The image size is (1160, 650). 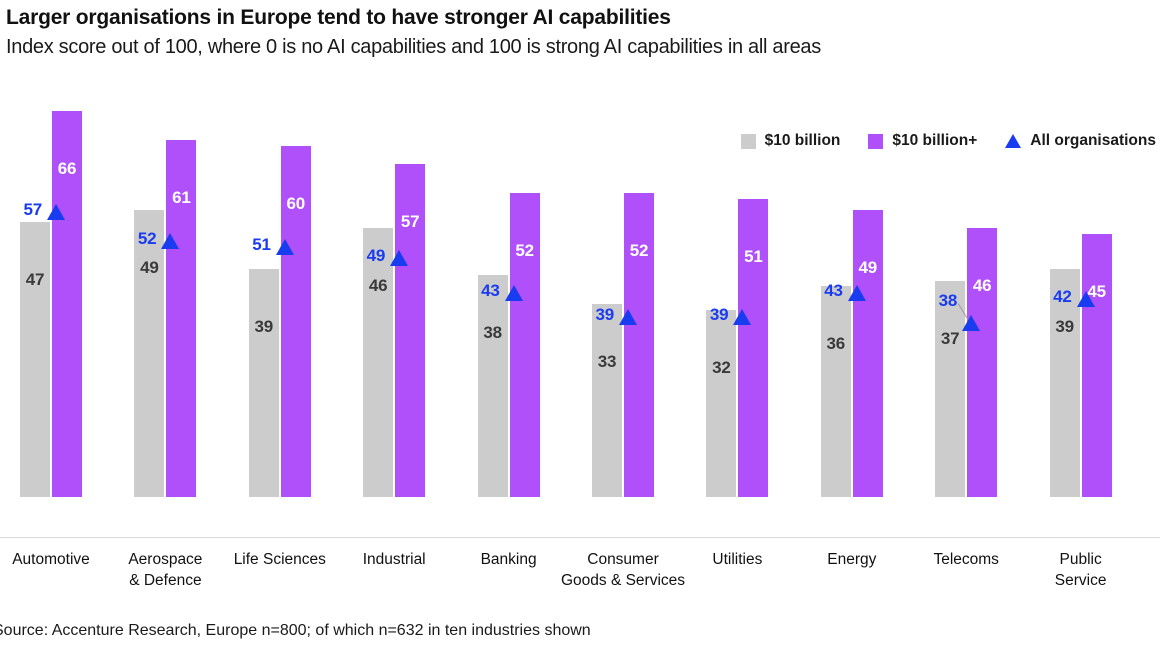 I want to click on marker-value-all-organisations: 49, so click(x=376, y=256).